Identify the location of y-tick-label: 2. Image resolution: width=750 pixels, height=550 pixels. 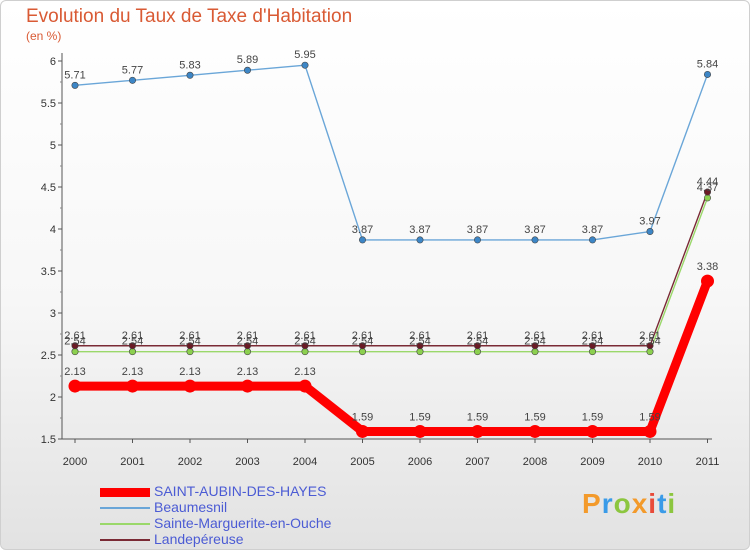
(53, 398).